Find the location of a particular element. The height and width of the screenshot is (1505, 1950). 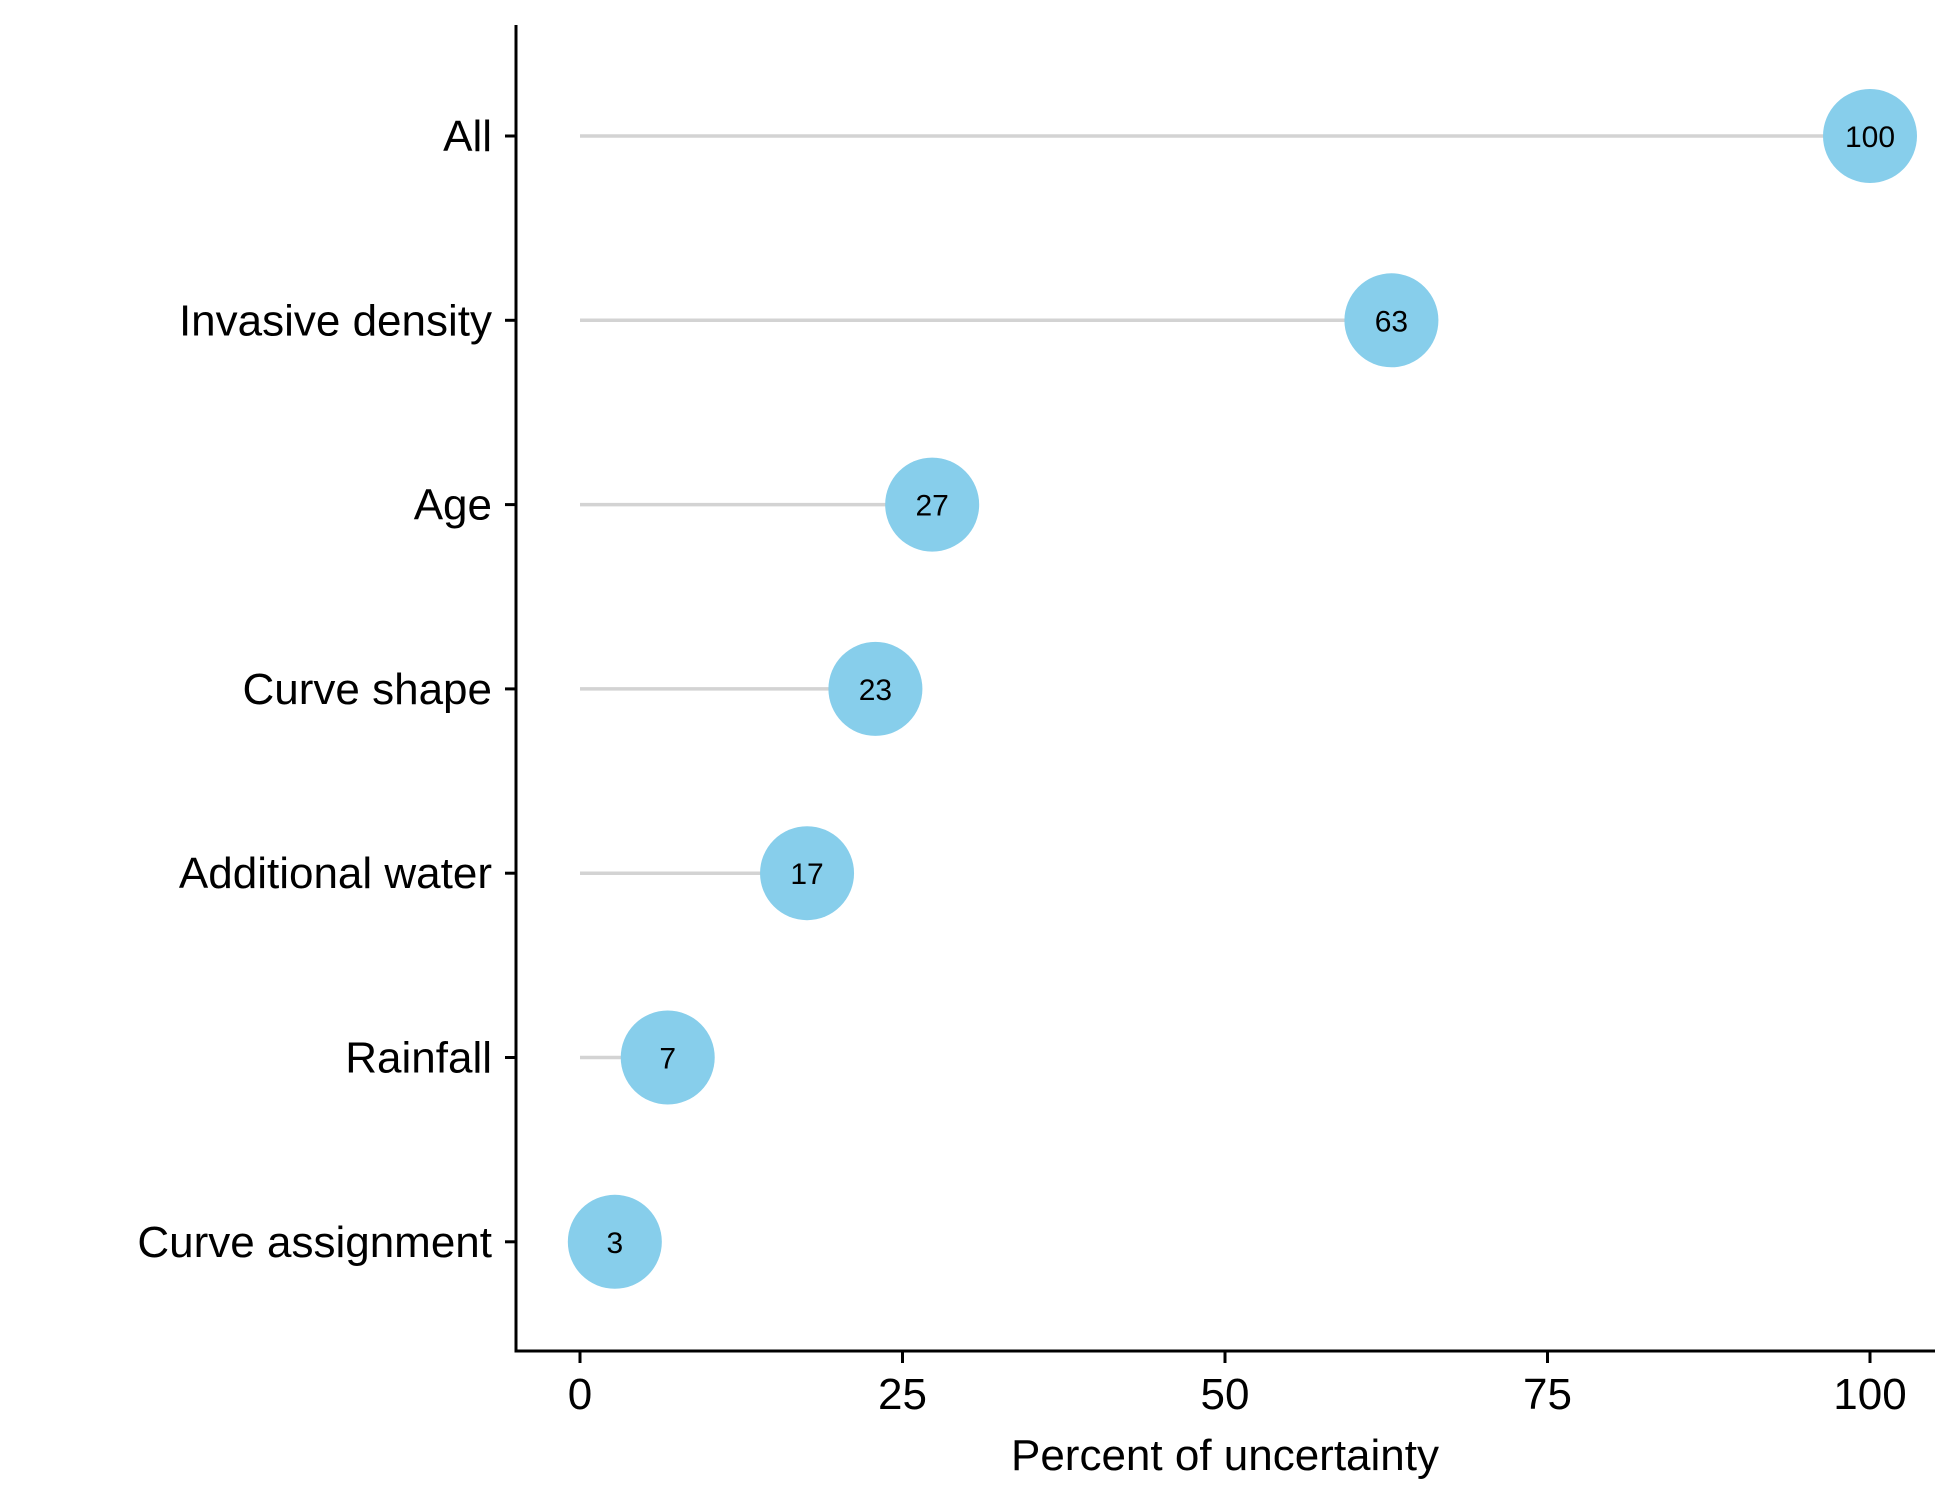

data-label: 63 is located at coordinates (1391, 321).